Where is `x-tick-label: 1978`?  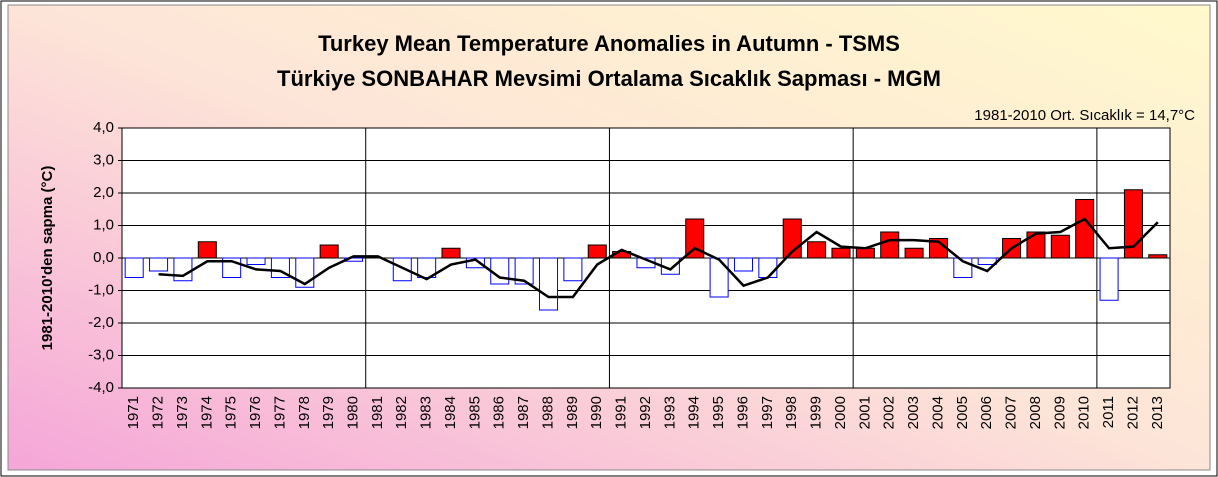
x-tick-label: 1978 is located at coordinates (304, 412).